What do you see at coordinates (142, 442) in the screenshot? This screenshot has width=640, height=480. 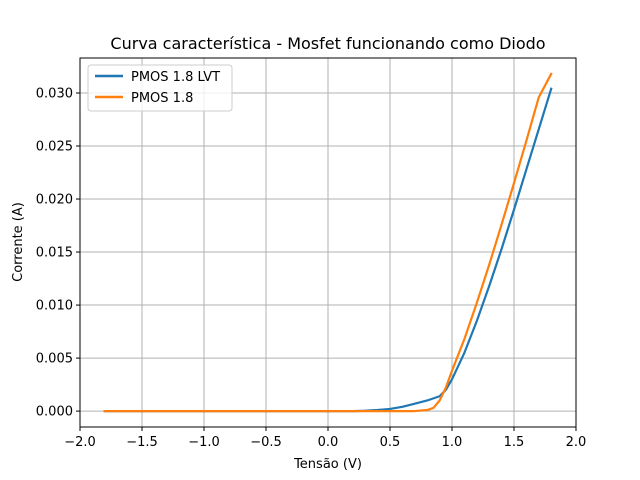 I see `x-tick-label: −1.5` at bounding box center [142, 442].